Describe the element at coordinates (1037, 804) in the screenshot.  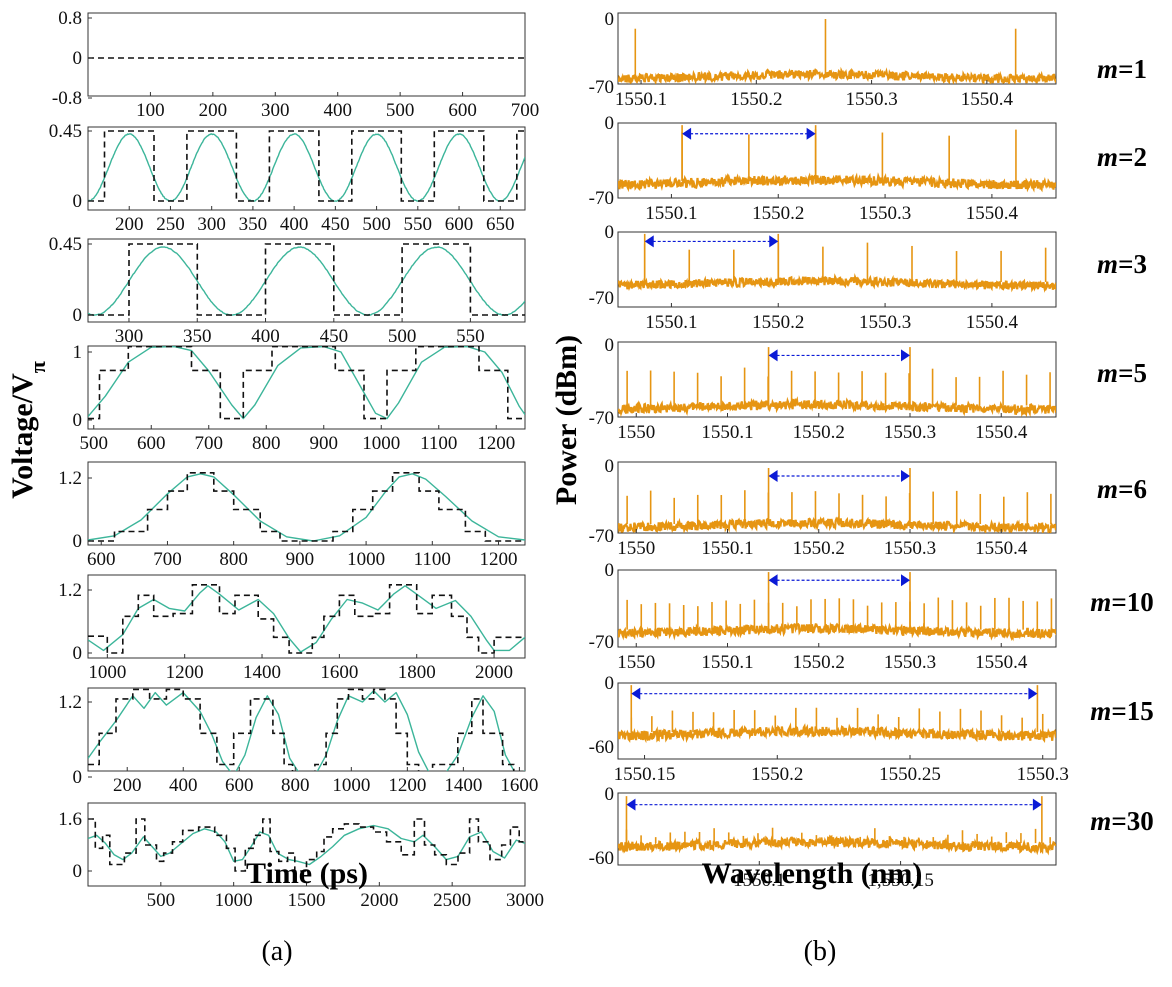
I see `arrowhead-right` at that location.